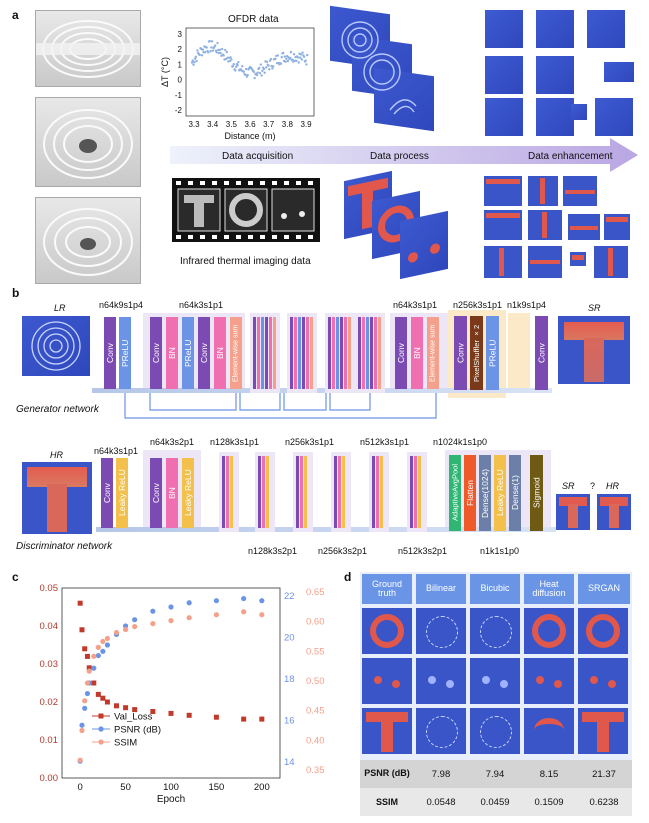 Image resolution: width=649 pixels, height=823 pixels. Describe the element at coordinates (441, 589) in the screenshot. I see `header-bilinear: Bilinear` at that location.